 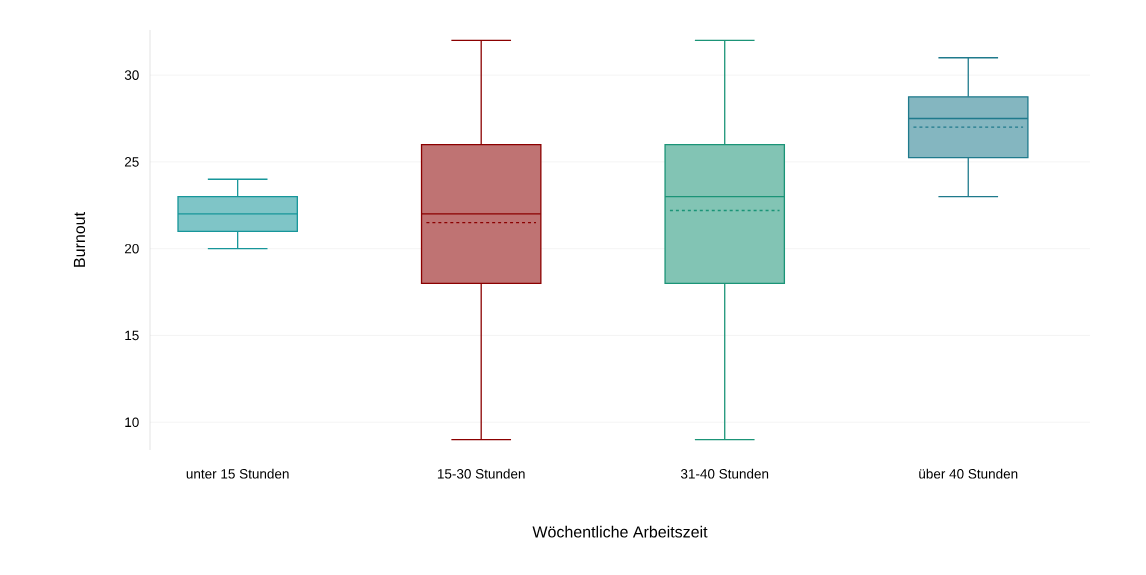 I want to click on y-axis-title: Burnout, so click(x=79, y=239).